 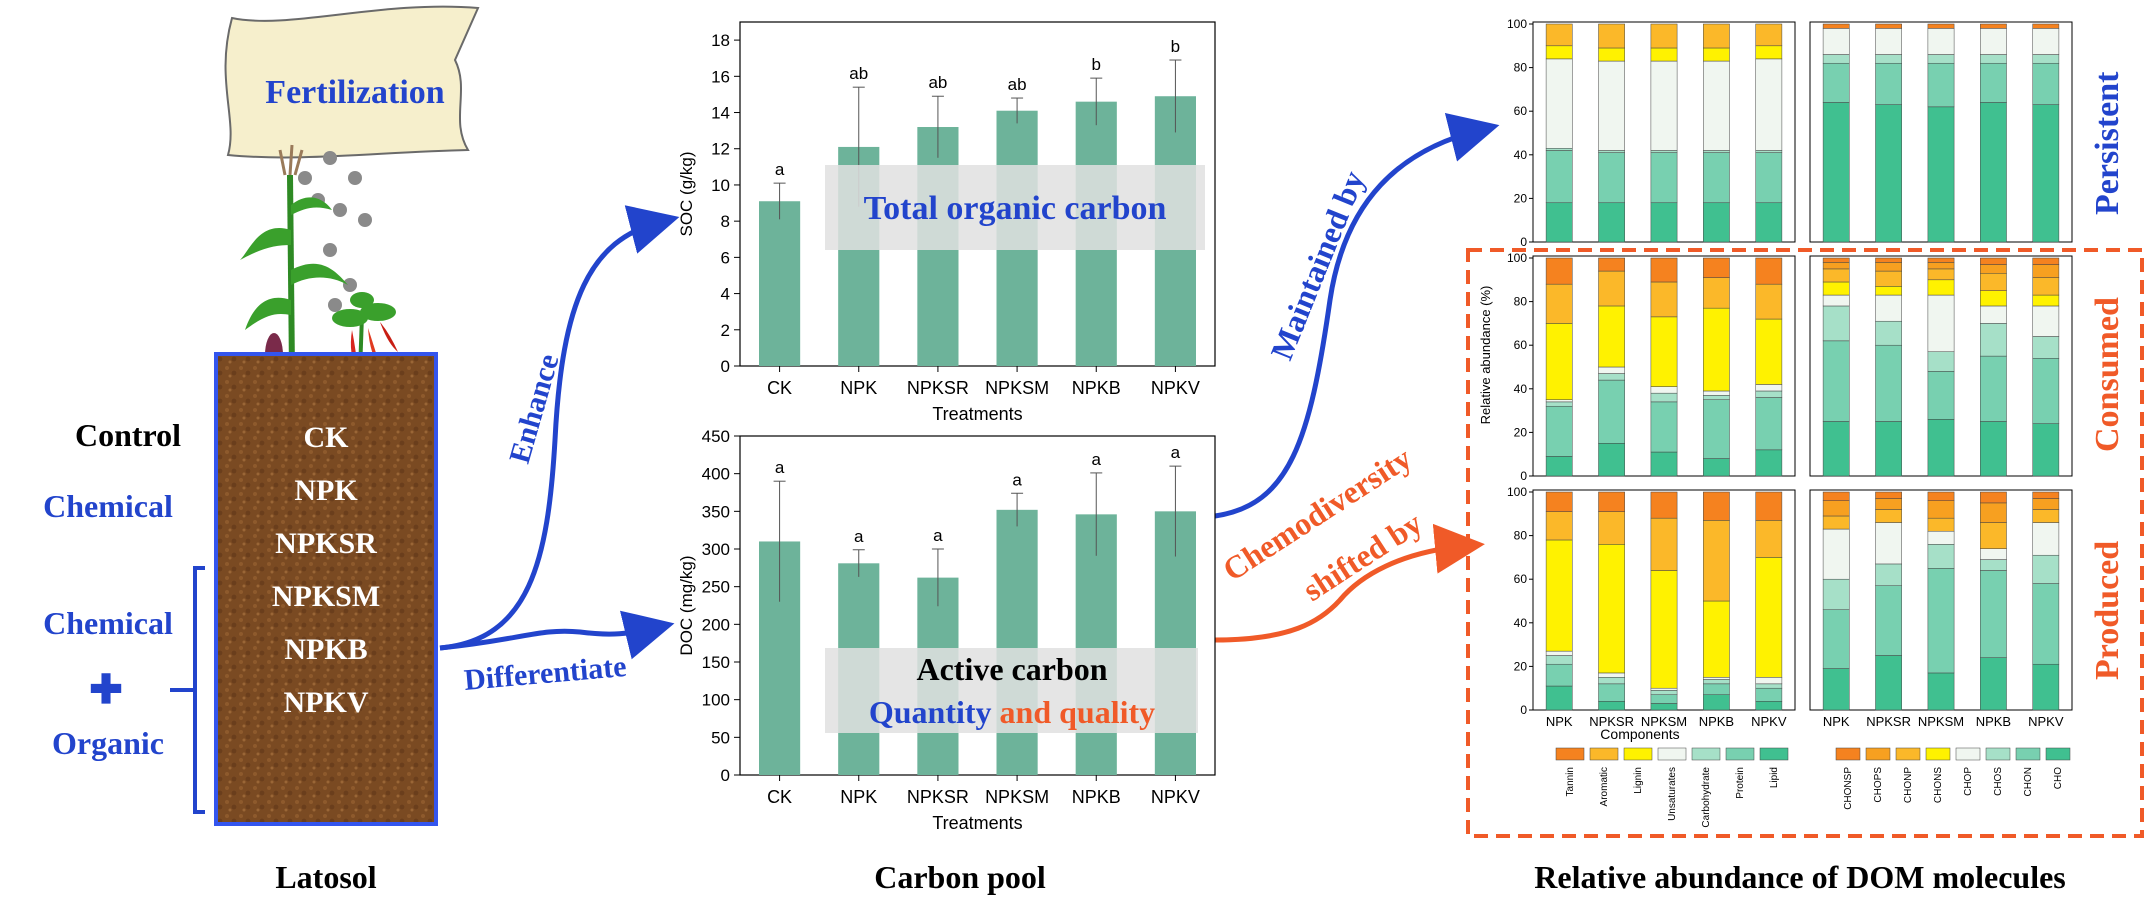 What do you see at coordinates (1017, 797) in the screenshot?
I see `x-tick-label: NPKSM` at bounding box center [1017, 797].